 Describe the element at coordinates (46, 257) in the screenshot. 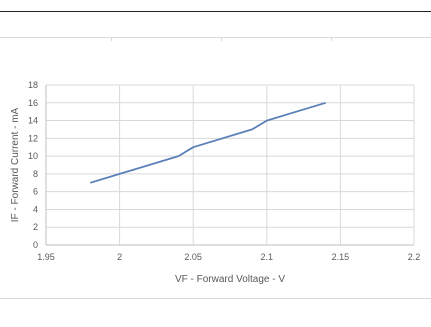

I see `x-tick-label-1.95: 1.95` at that location.